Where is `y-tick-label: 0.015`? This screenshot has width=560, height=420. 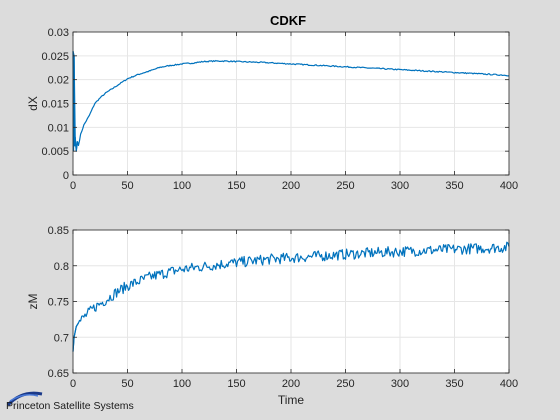
y-tick-label: 0.015 is located at coordinates (55, 105).